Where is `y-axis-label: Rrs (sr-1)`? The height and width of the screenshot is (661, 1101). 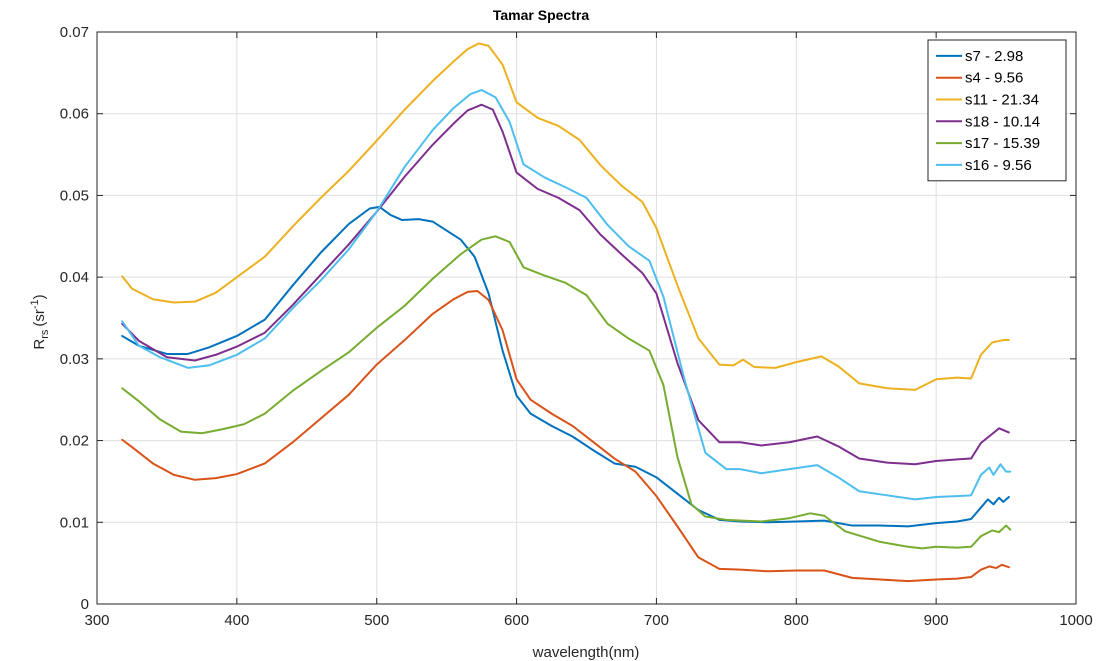 y-axis-label: Rrs (sr-1) is located at coordinates (40, 321).